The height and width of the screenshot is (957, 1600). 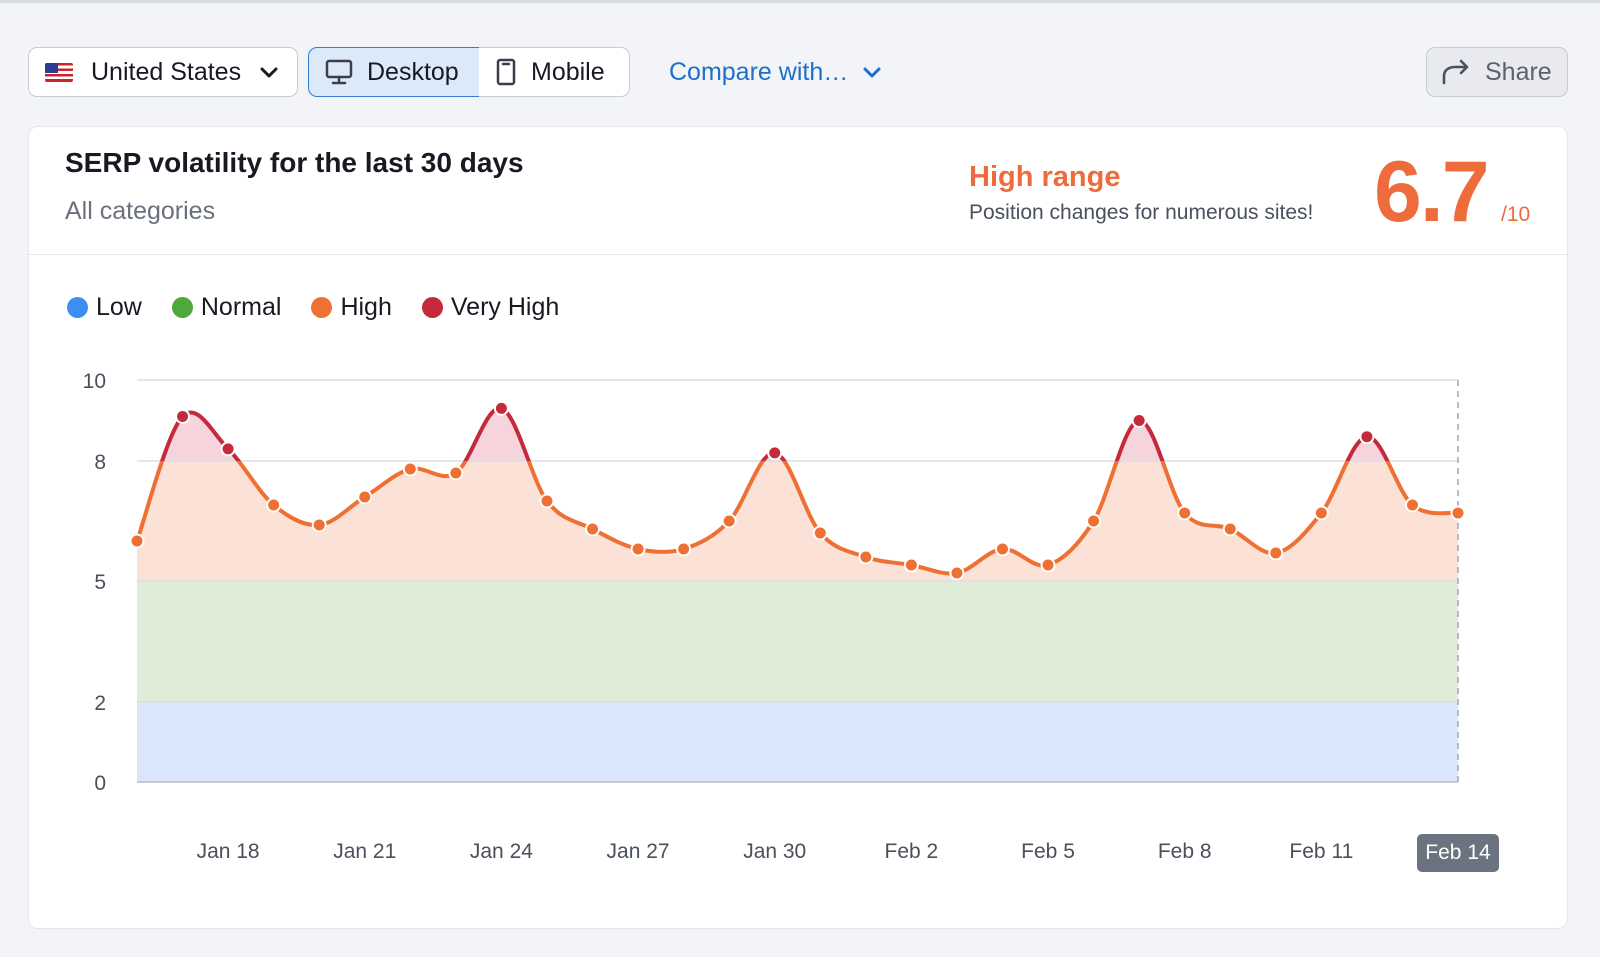 What do you see at coordinates (228, 851) in the screenshot?
I see `x-tick-label: Jan 18` at bounding box center [228, 851].